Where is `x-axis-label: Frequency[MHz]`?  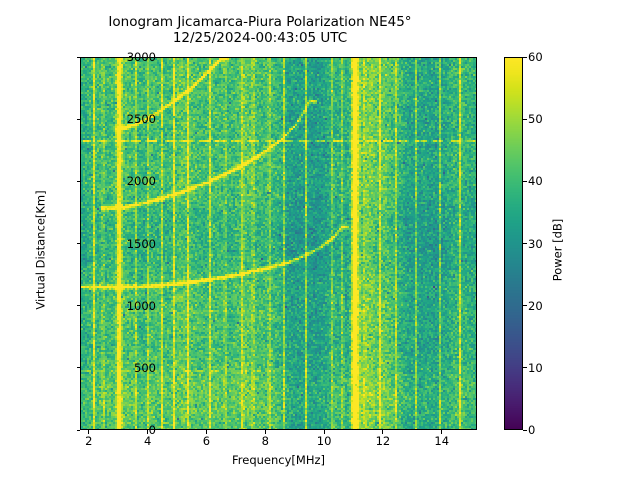 x-axis-label: Frequency[MHz] is located at coordinates (278, 460).